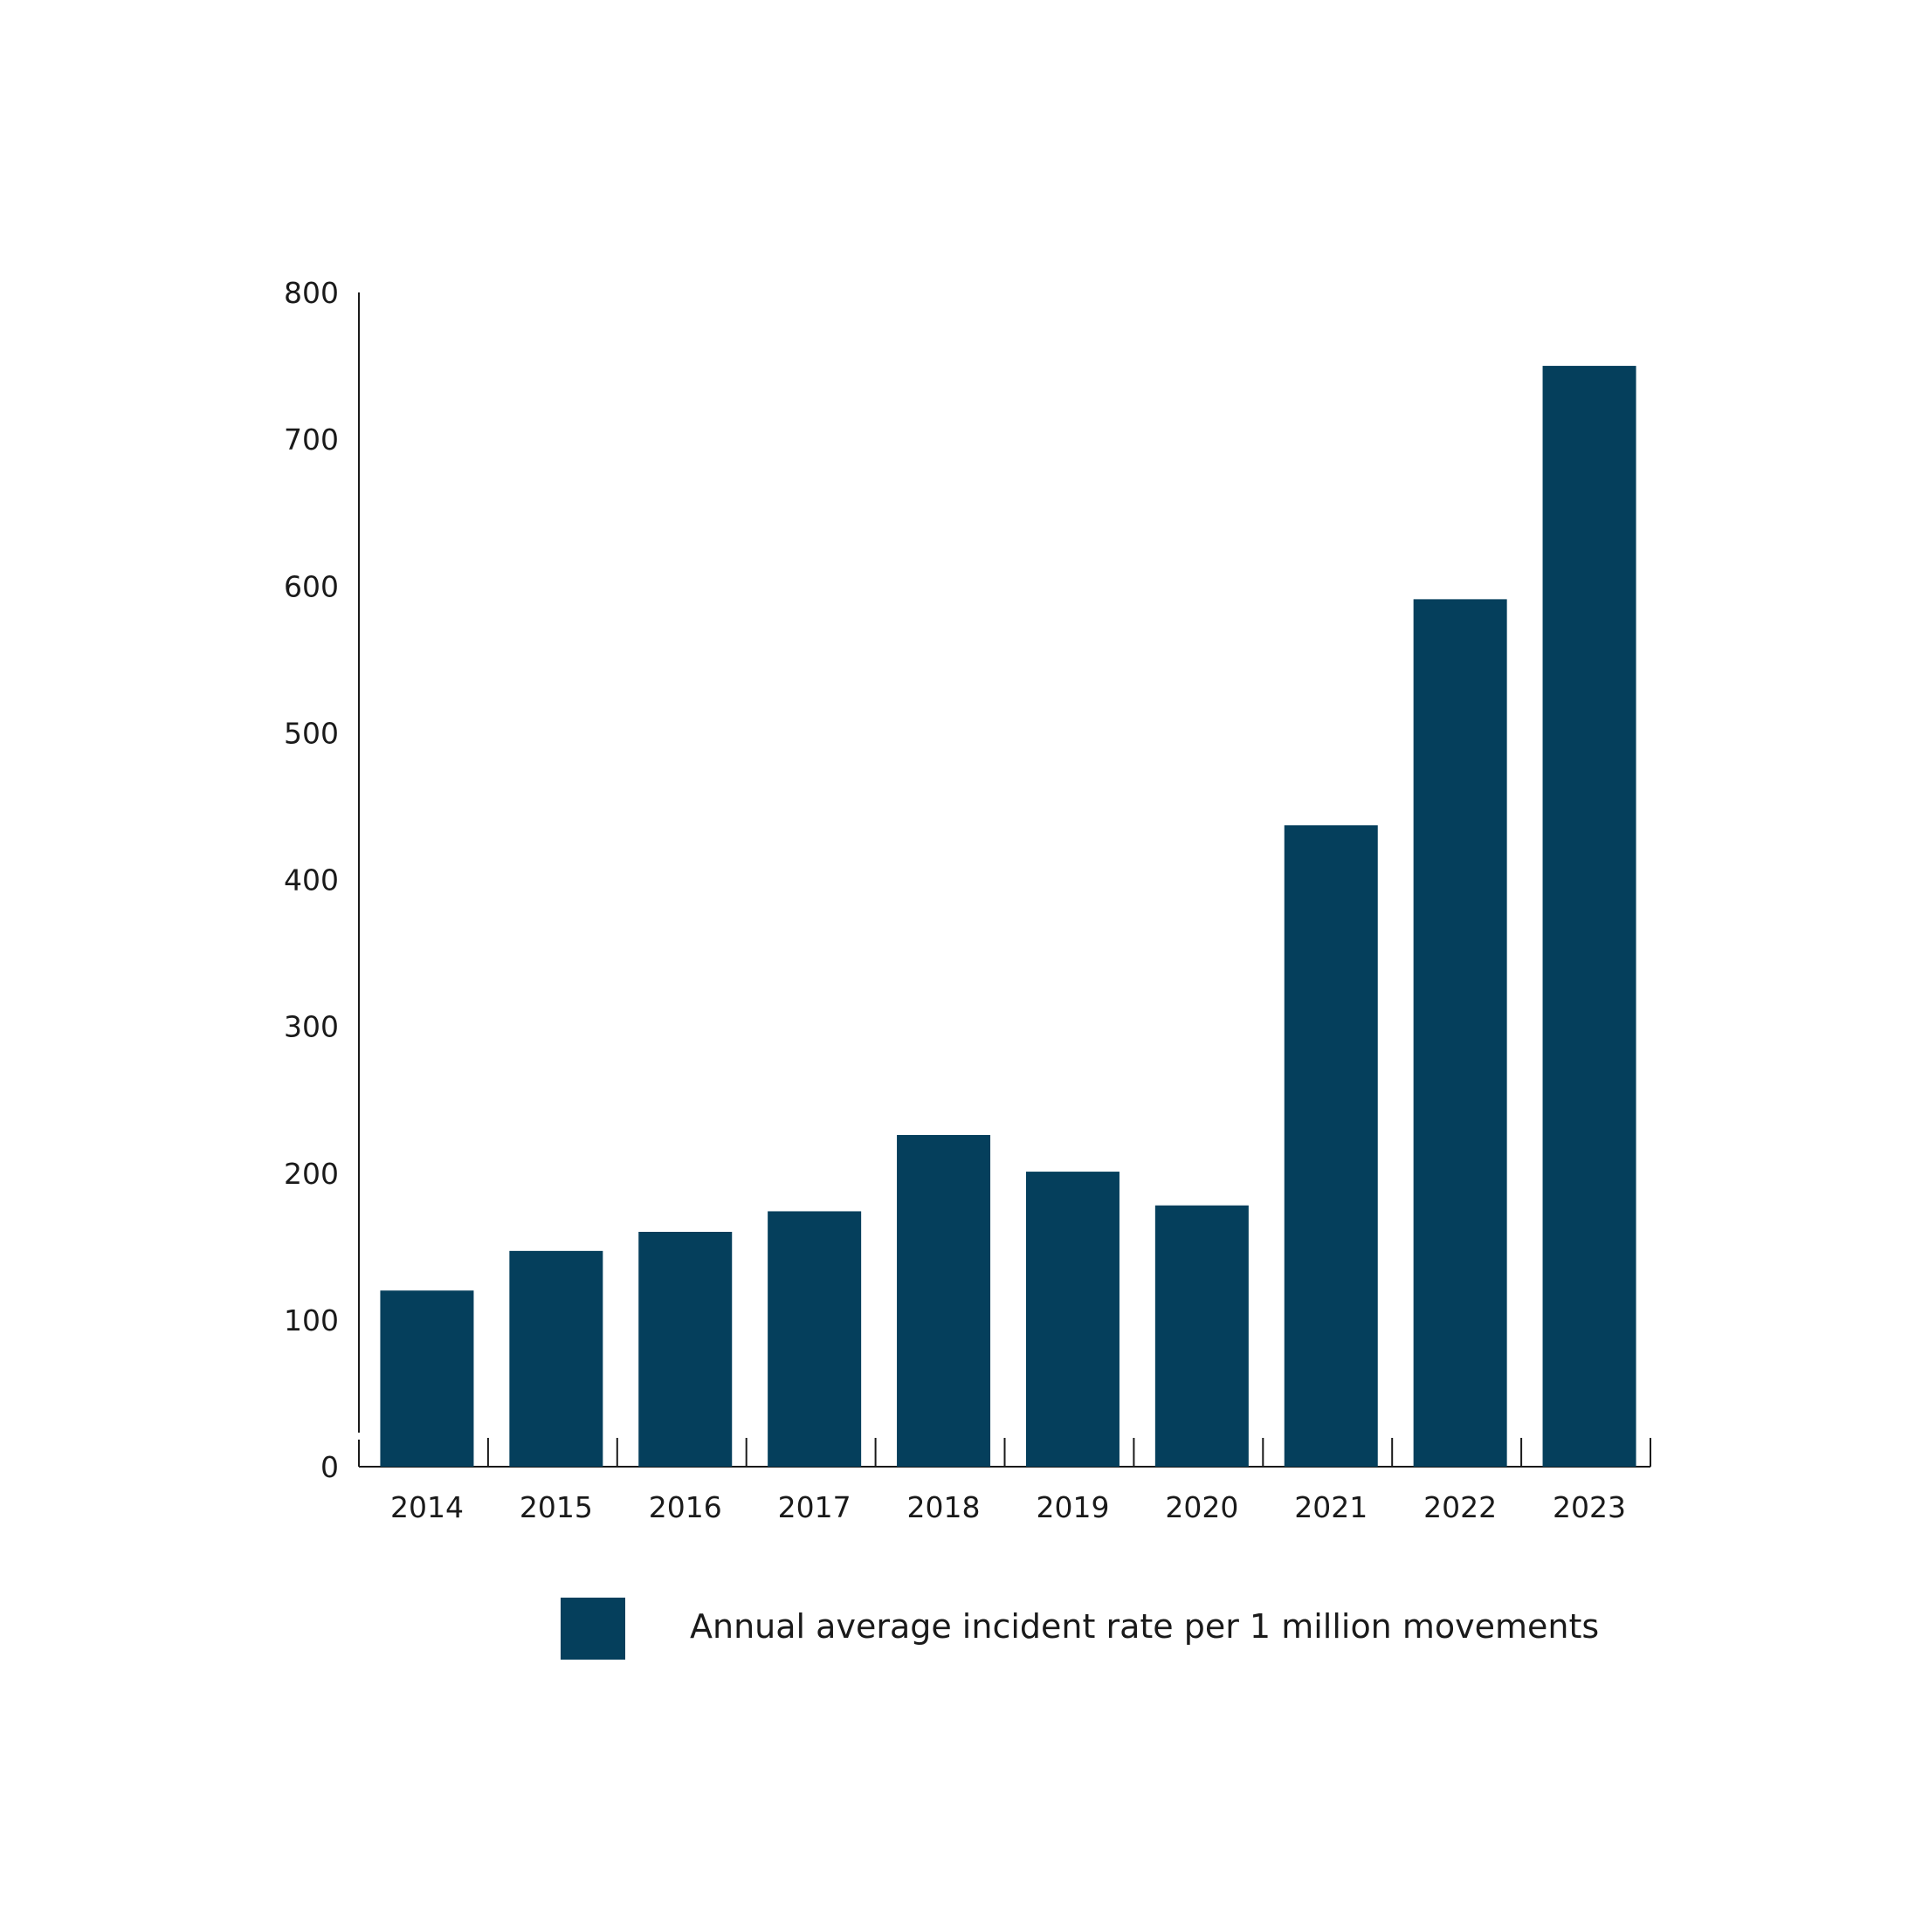  I want to click on y-tick-label: 300, so click(311, 1027).